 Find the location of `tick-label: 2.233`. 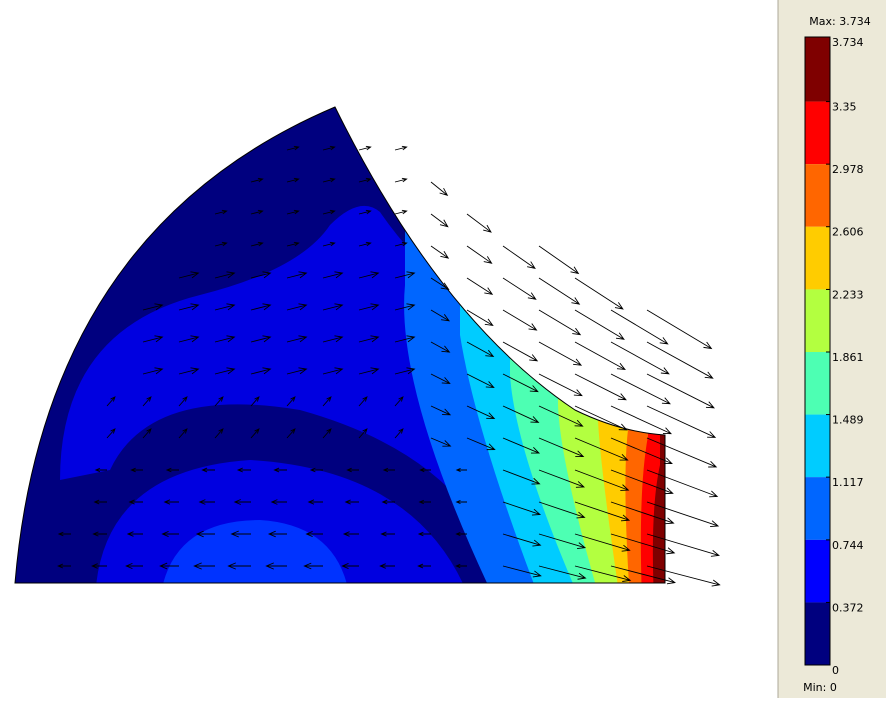

tick-label: 2.233 is located at coordinates (848, 294).